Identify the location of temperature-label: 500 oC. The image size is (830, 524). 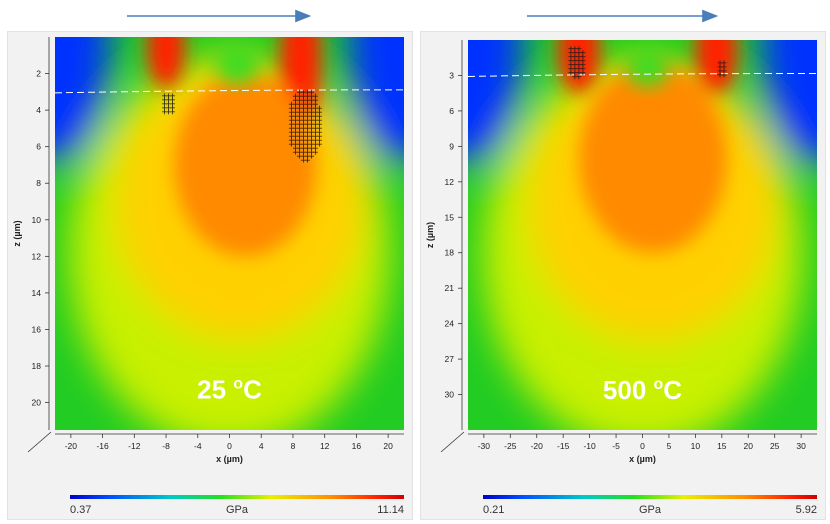
(642, 390).